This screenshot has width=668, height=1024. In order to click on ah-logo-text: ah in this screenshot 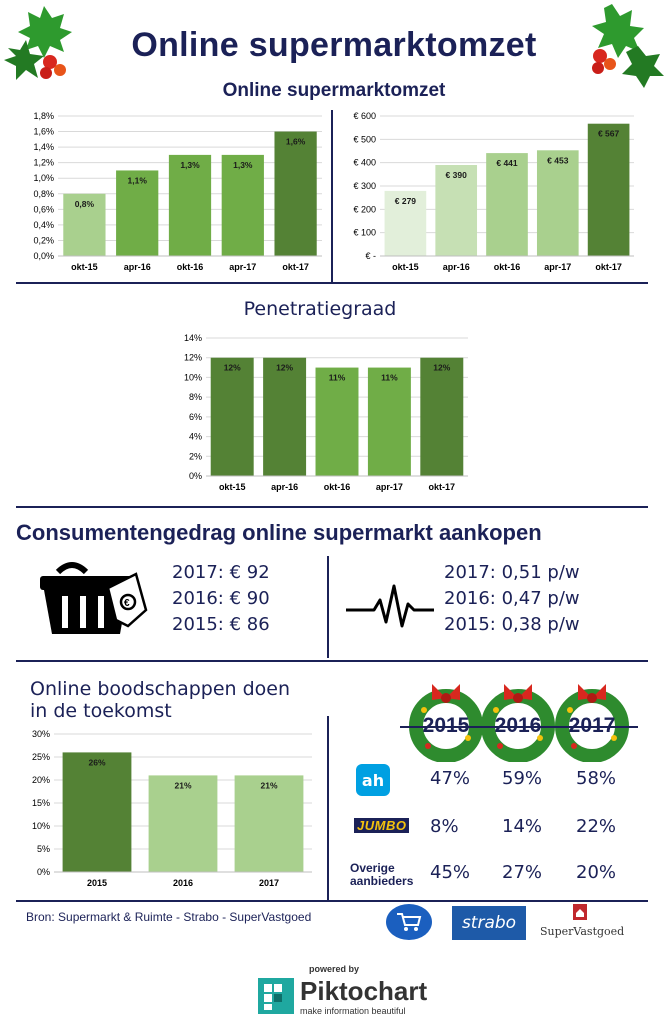, I will do `click(373, 780)`.